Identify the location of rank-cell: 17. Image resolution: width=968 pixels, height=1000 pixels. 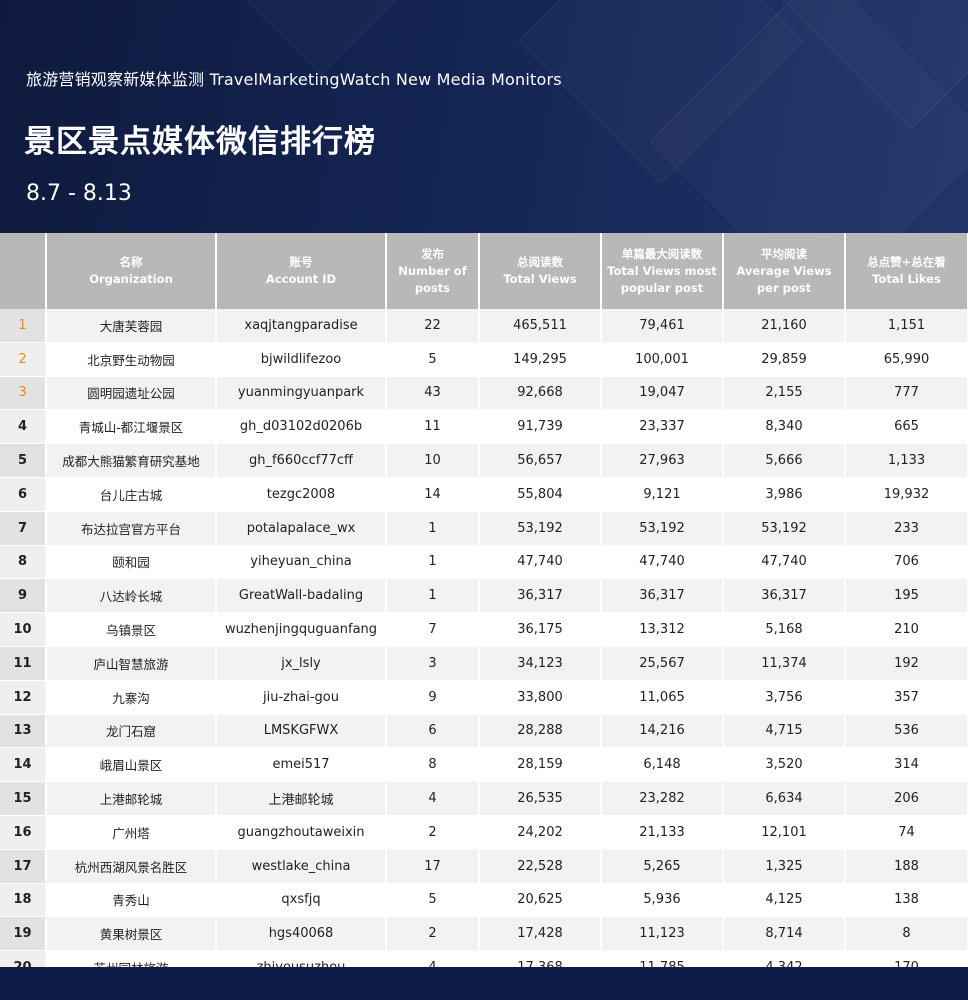
(23, 866).